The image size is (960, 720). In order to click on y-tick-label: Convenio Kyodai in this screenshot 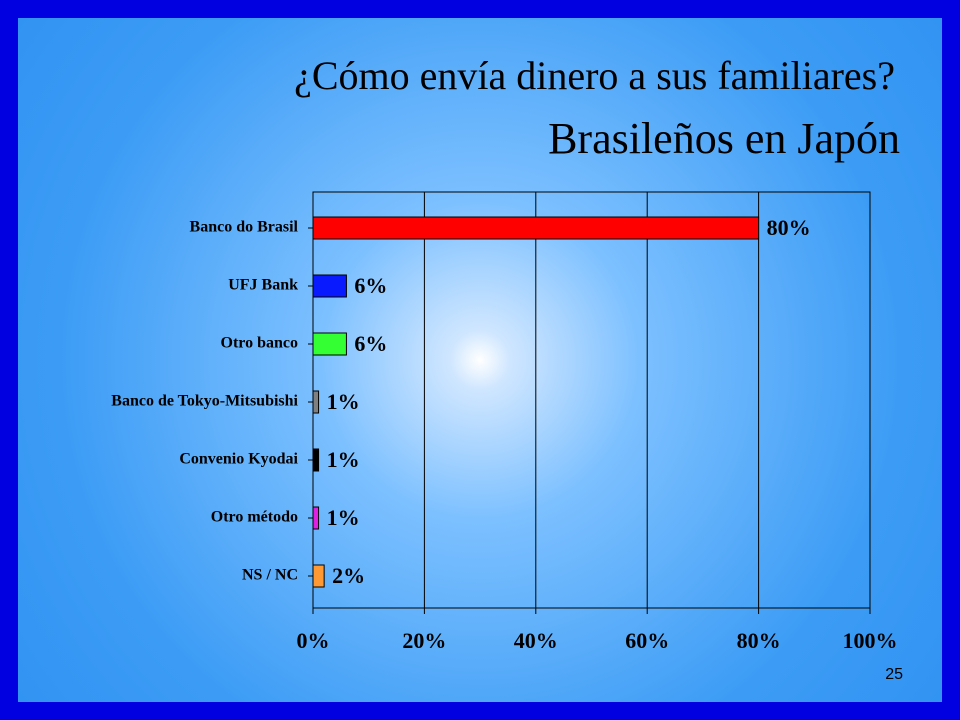, I will do `click(238, 459)`.